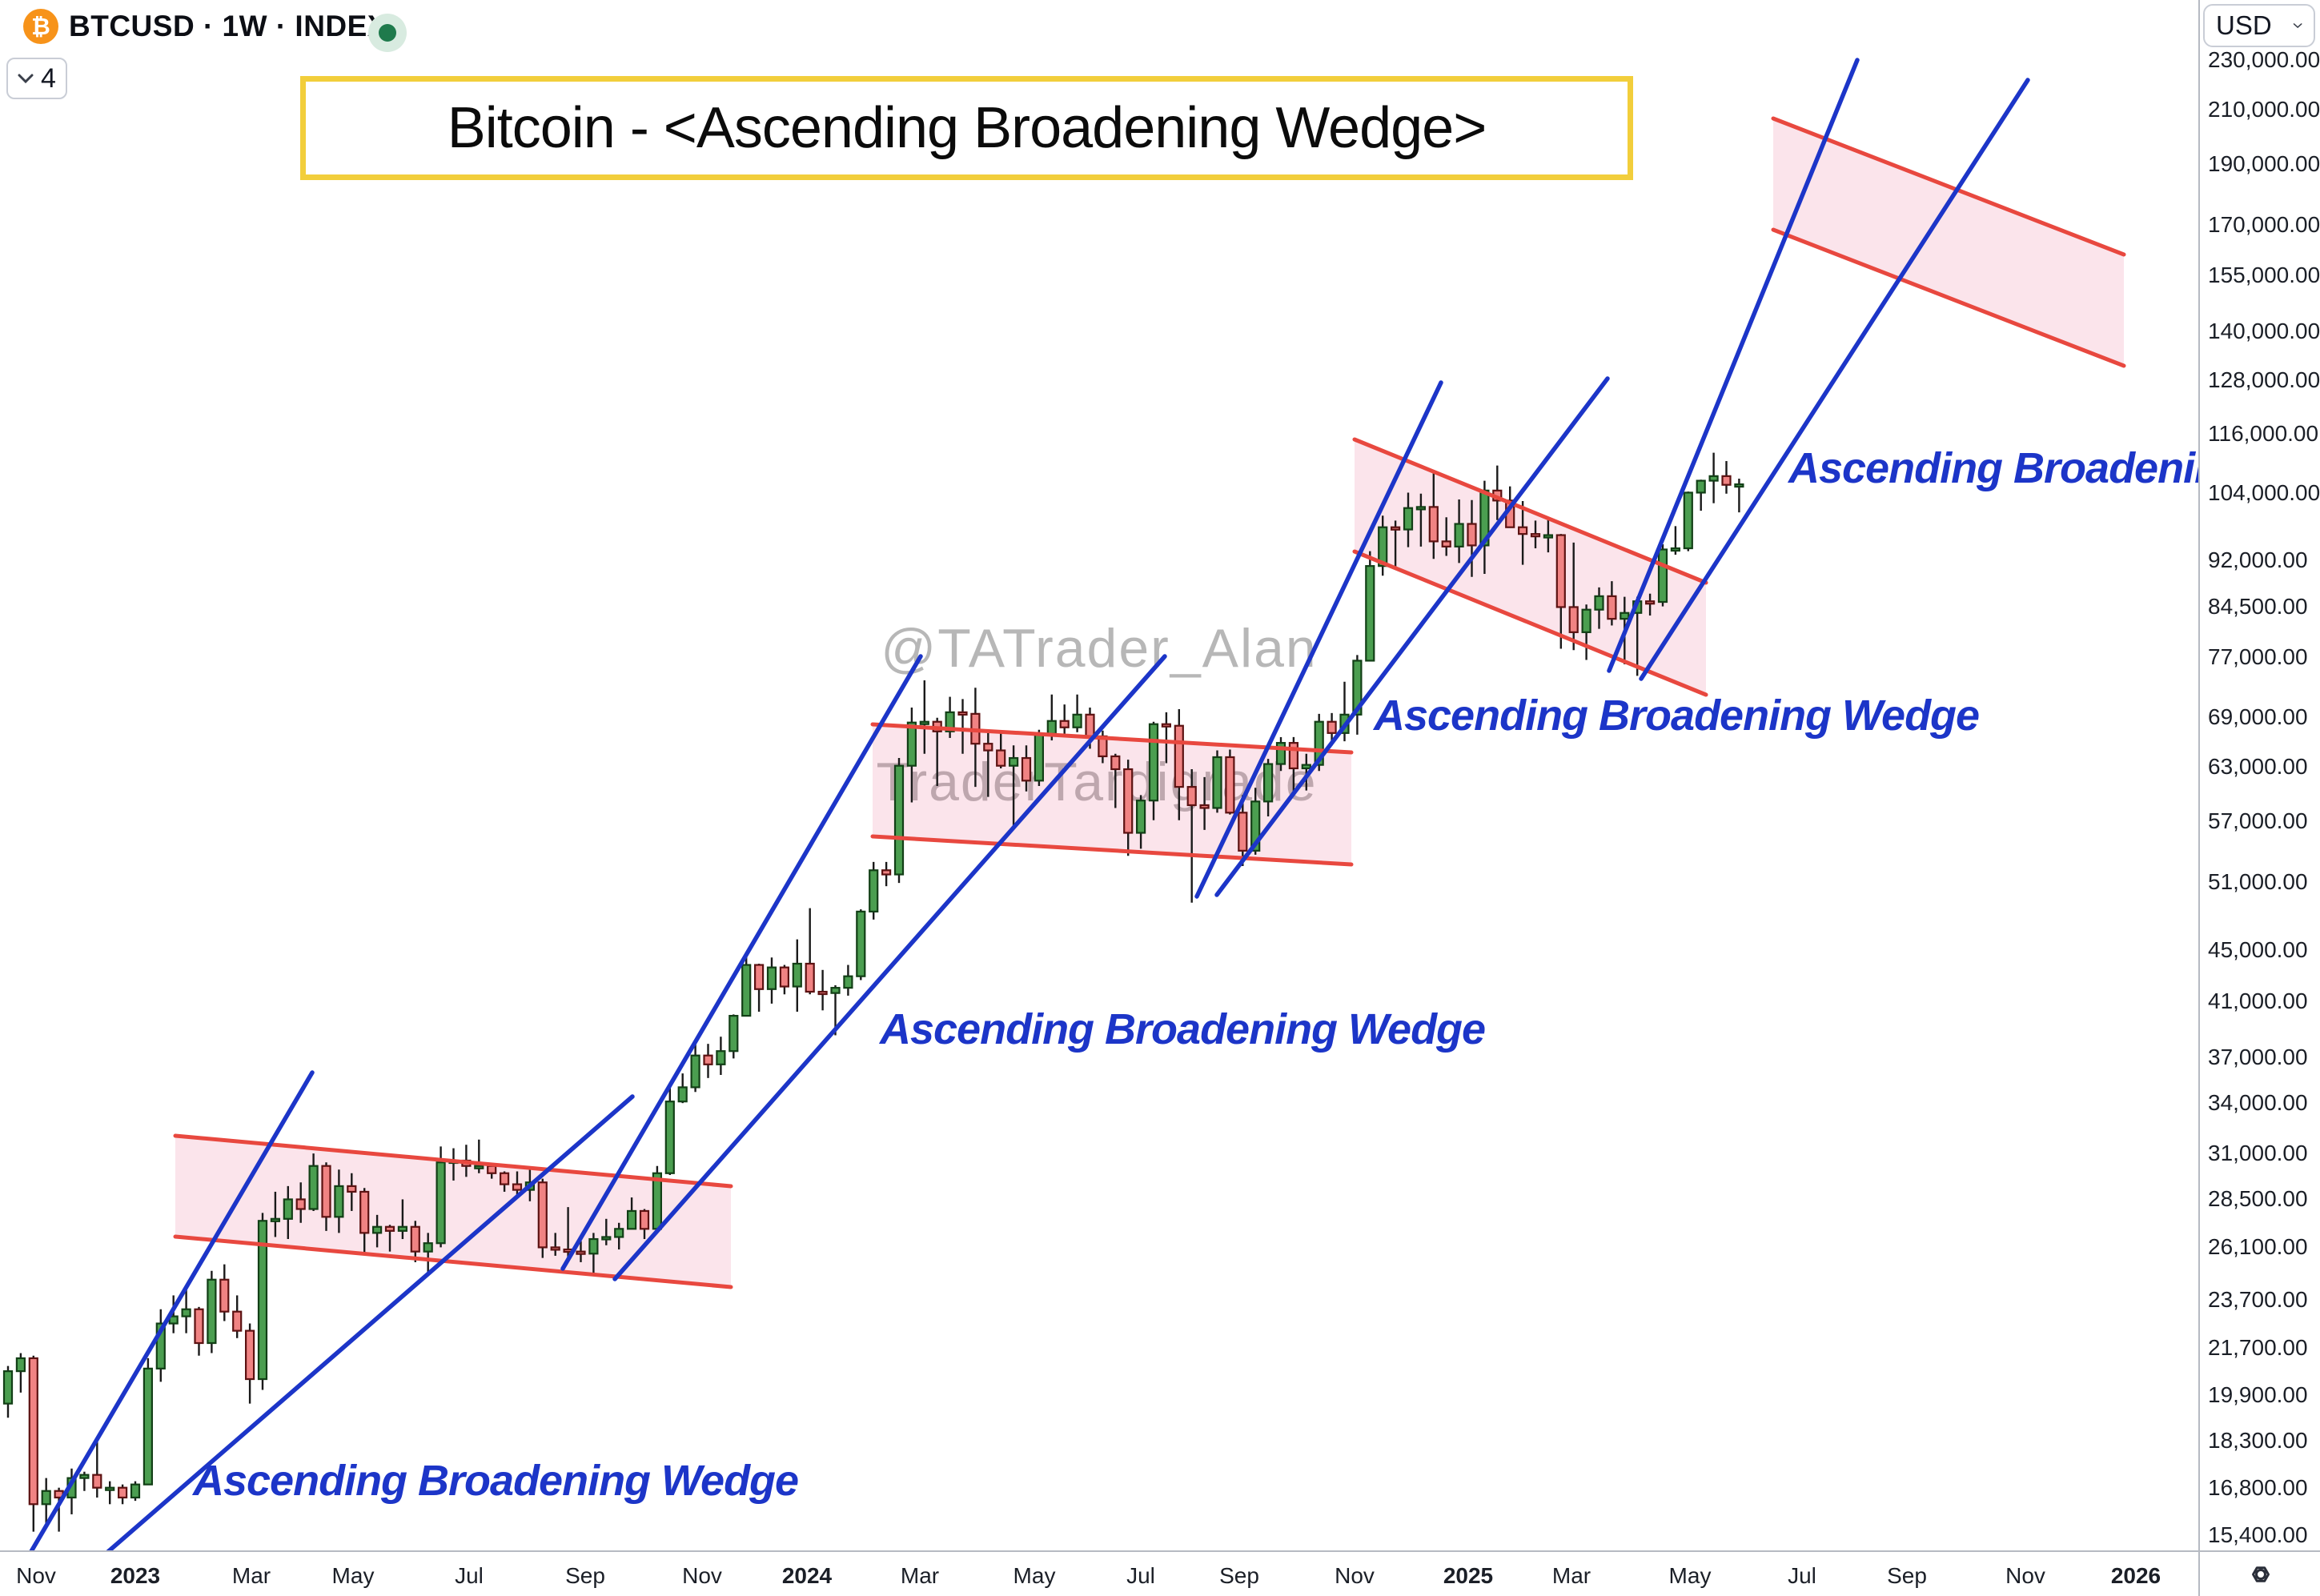 The width and height of the screenshot is (2320, 1596). What do you see at coordinates (2258, 716) in the screenshot?
I see `price-tick-label: 69,000.00` at bounding box center [2258, 716].